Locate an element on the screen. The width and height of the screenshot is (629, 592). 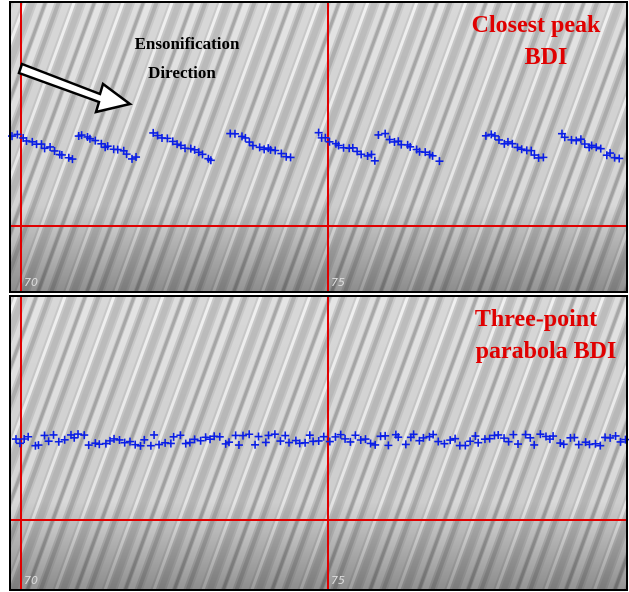
panel-title: Closest peak is located at coordinates (536, 25).